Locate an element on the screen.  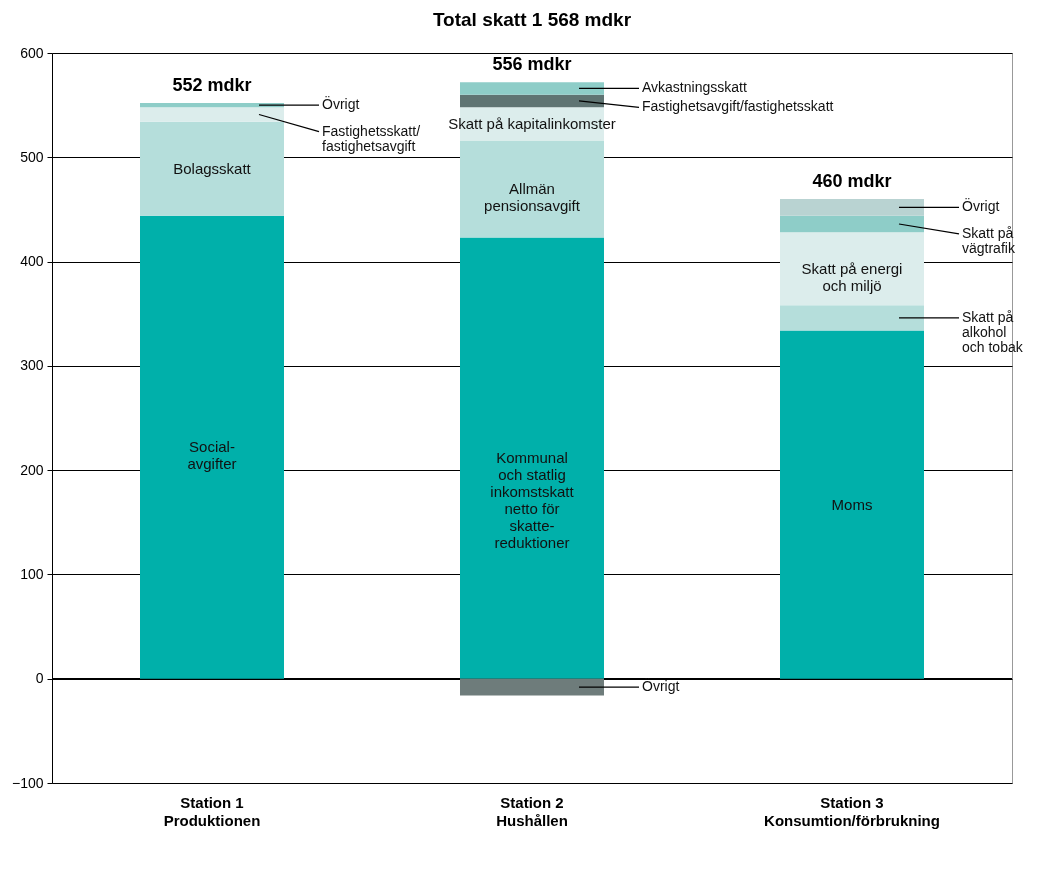
text: Fastighetsskatt/ fastighetsavgift is located at coordinates (371, 138).